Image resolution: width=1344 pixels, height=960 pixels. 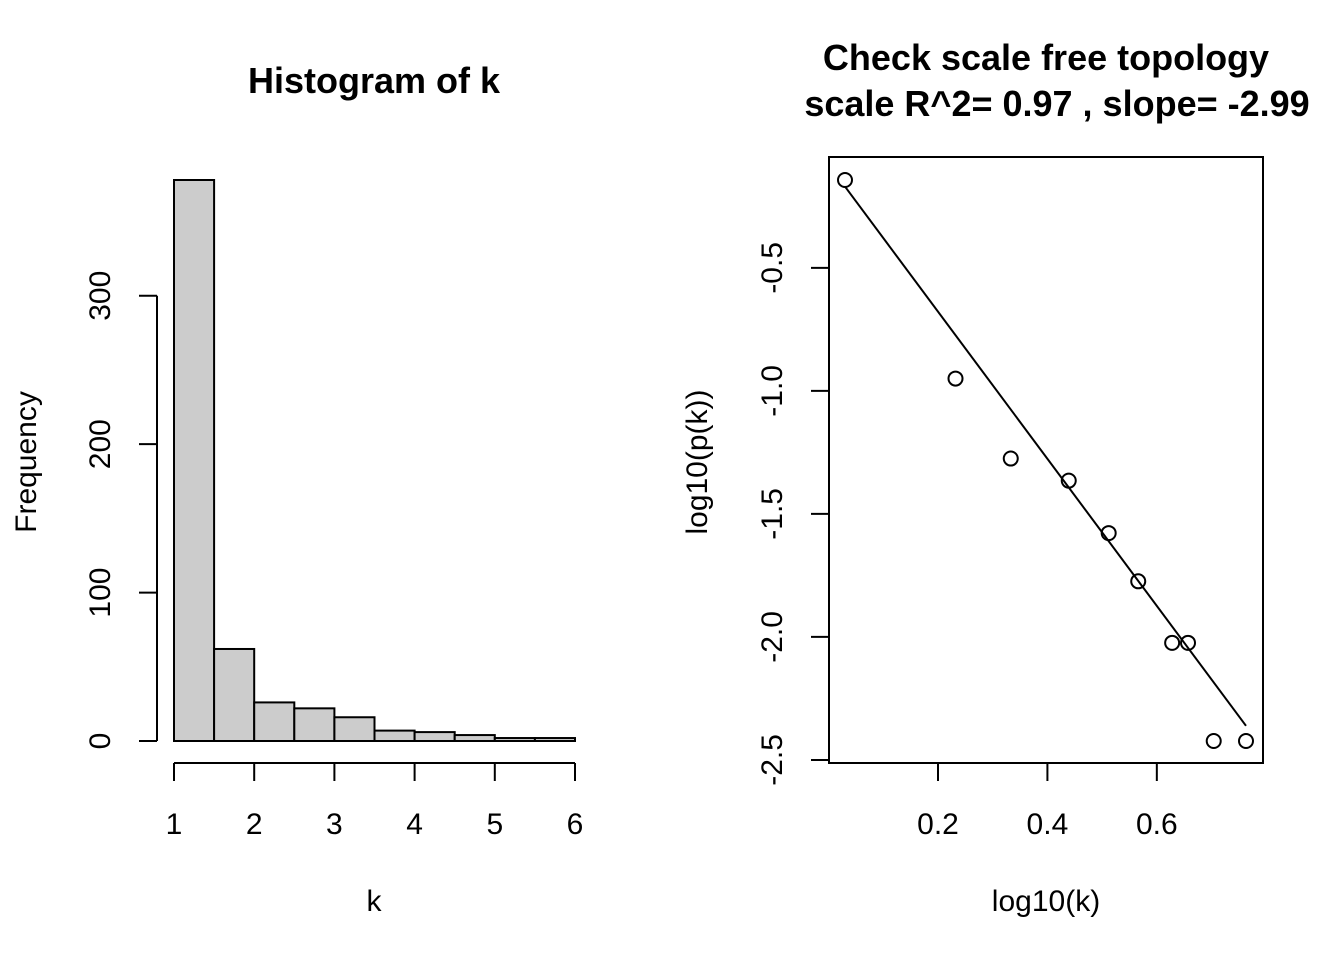 I want to click on histogram-y-tick-label: 0, so click(x=100, y=741).